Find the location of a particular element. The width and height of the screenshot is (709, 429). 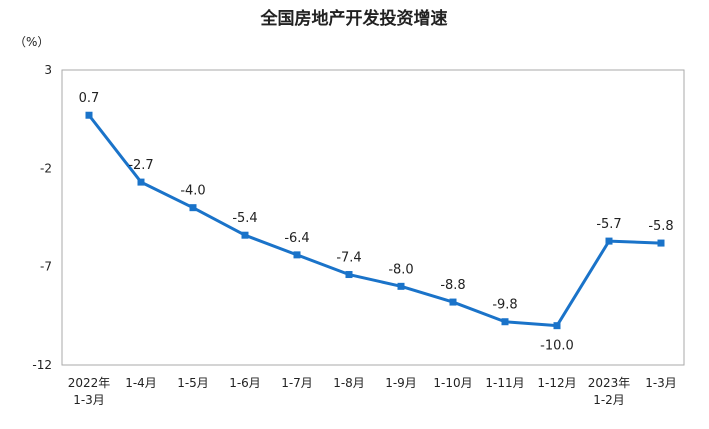

y-tick-label: -2 is located at coordinates (46, 168).